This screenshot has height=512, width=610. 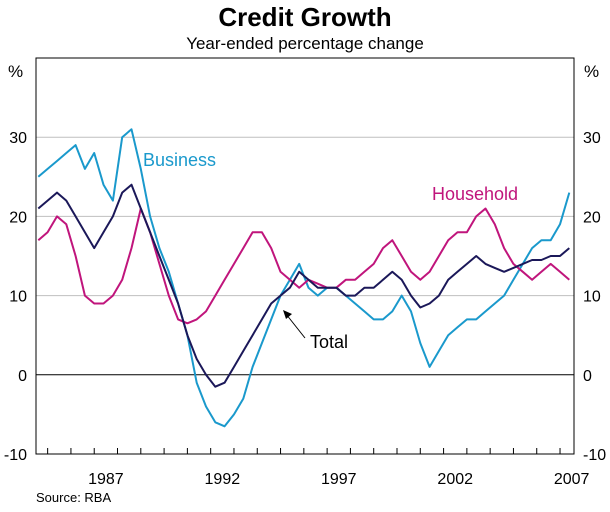 I want to click on y-tick-label-right: 30, so click(x=592, y=138).